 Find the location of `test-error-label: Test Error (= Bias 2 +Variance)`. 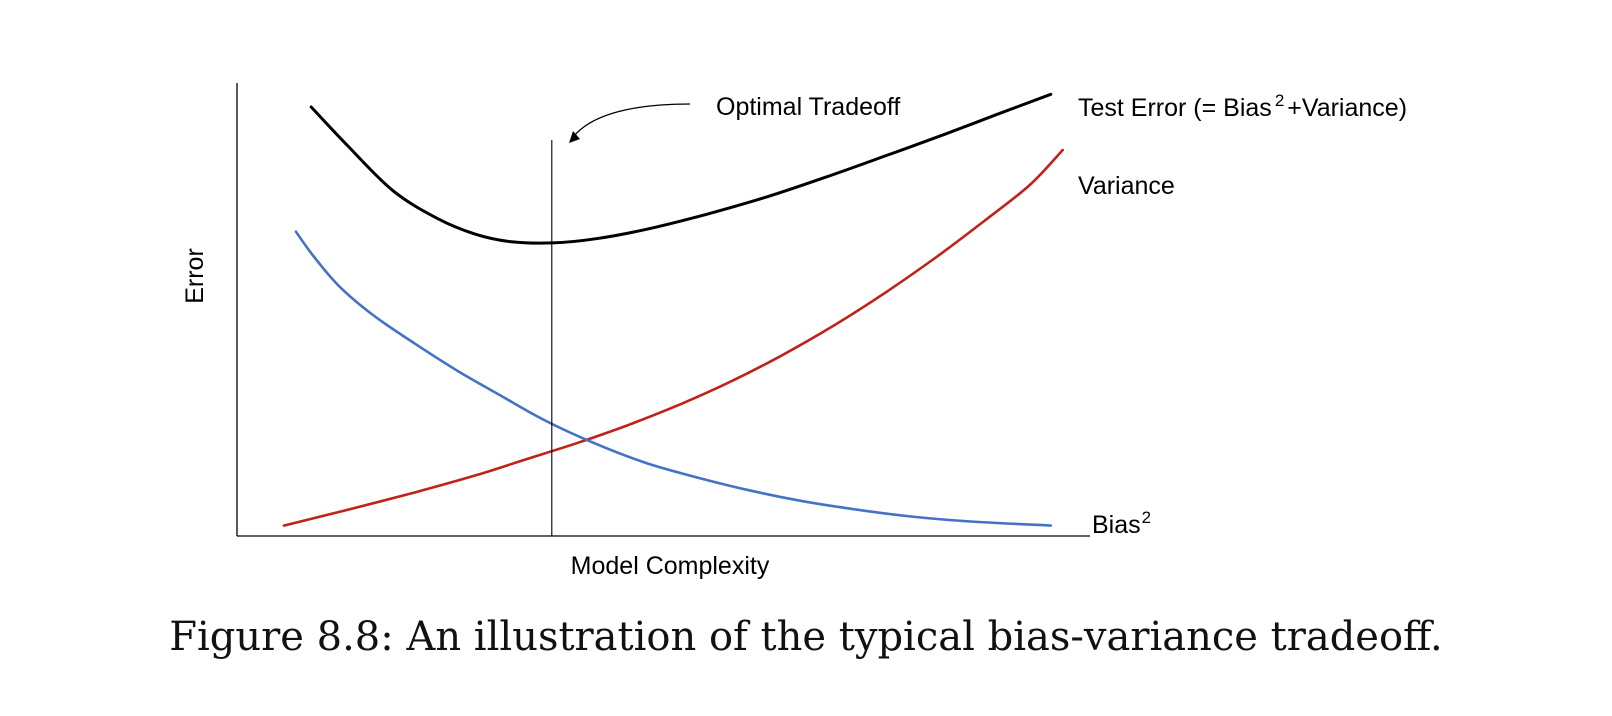

test-error-label: Test Error (= Bias 2 +Variance) is located at coordinates (1242, 106).